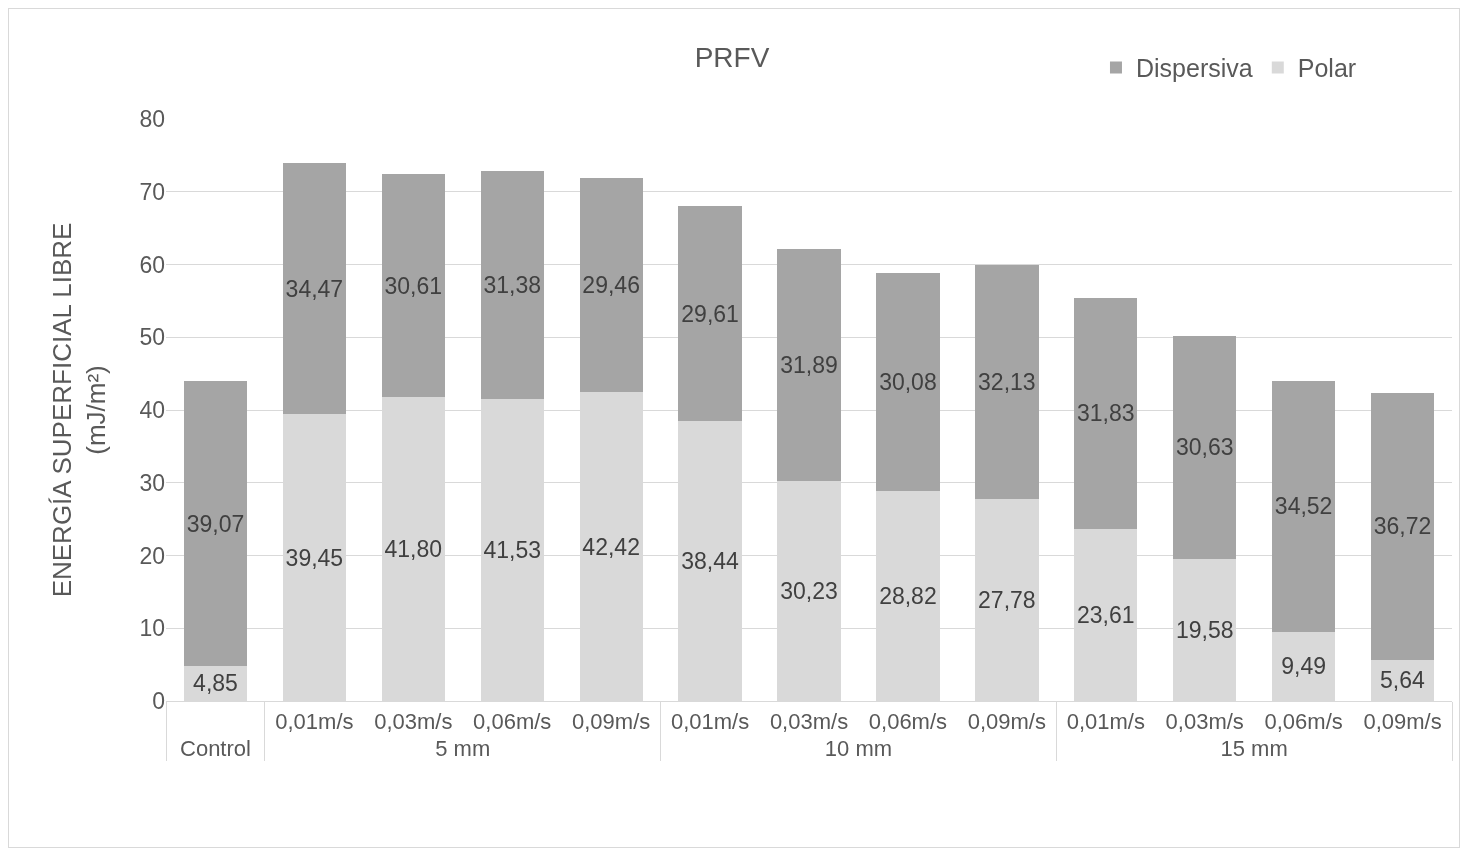 This screenshot has width=1464, height=852. What do you see at coordinates (1105, 615) in the screenshot?
I see `data-label: 23,61` at bounding box center [1105, 615].